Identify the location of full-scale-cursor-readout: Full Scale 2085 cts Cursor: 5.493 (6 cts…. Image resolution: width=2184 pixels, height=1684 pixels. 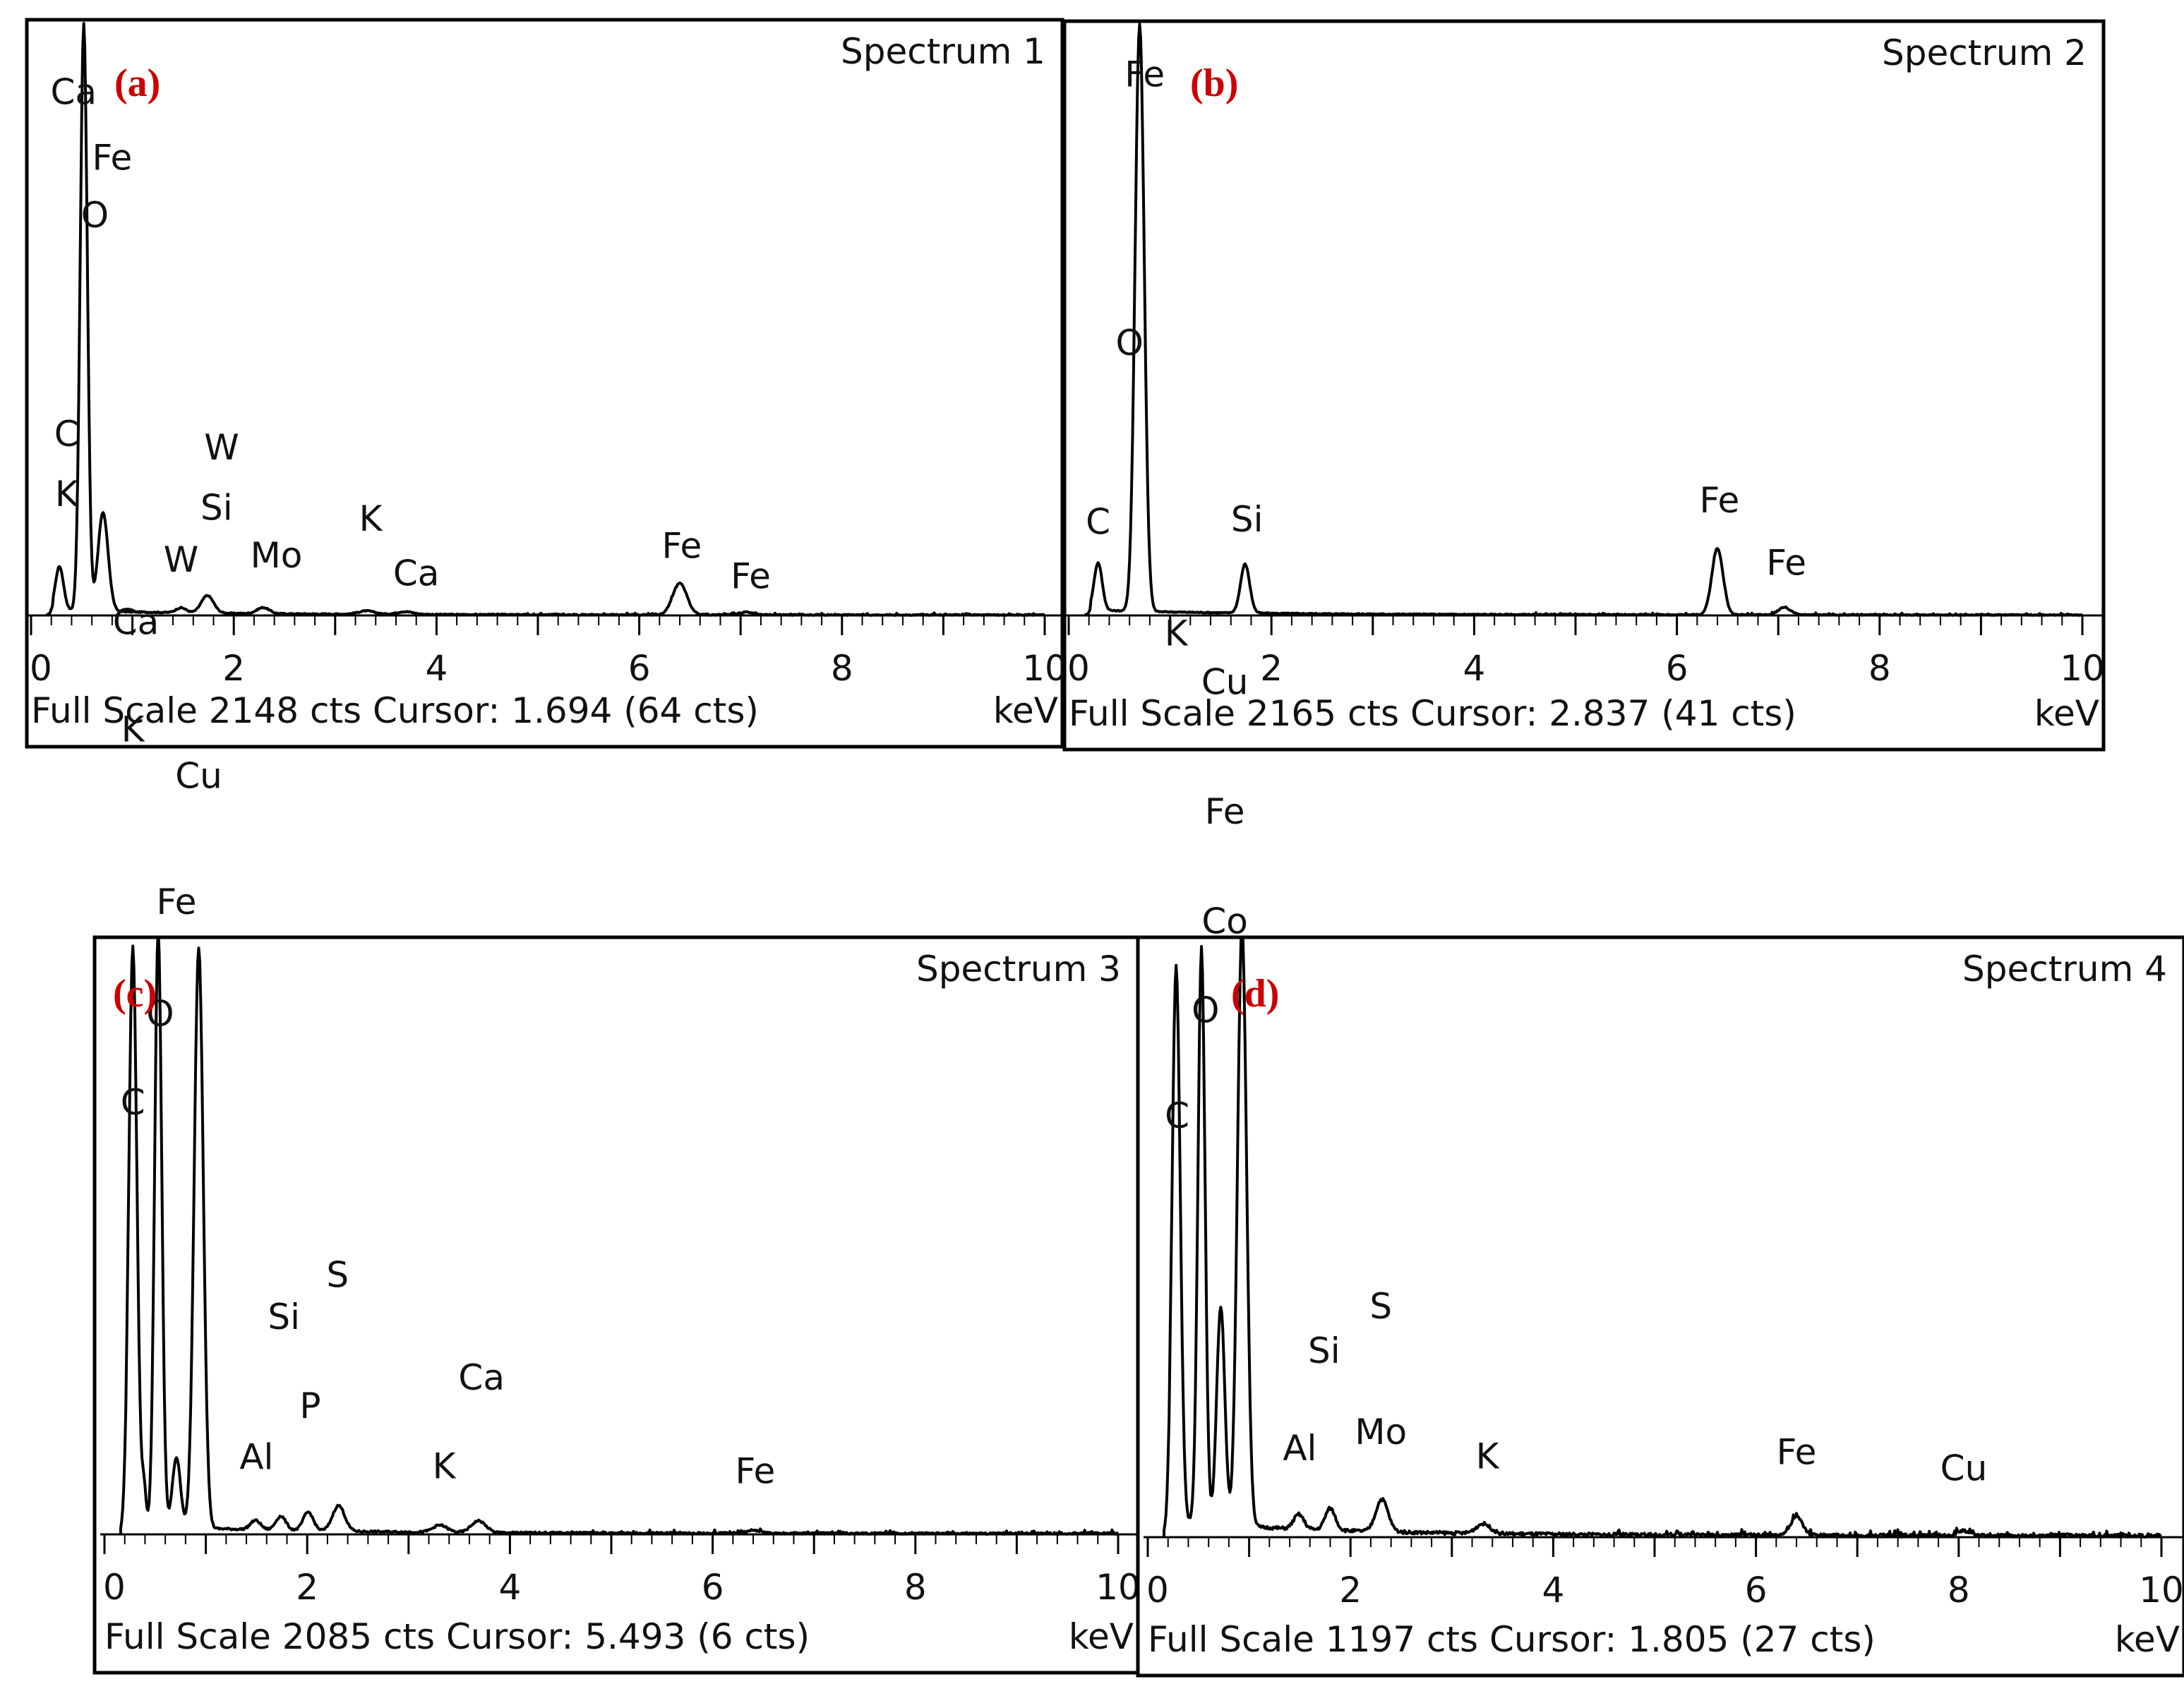
(457, 1636).